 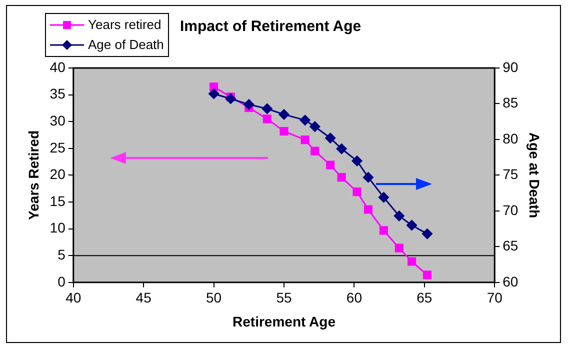 I want to click on y2-axis-title: Age at Death, so click(x=534, y=175).